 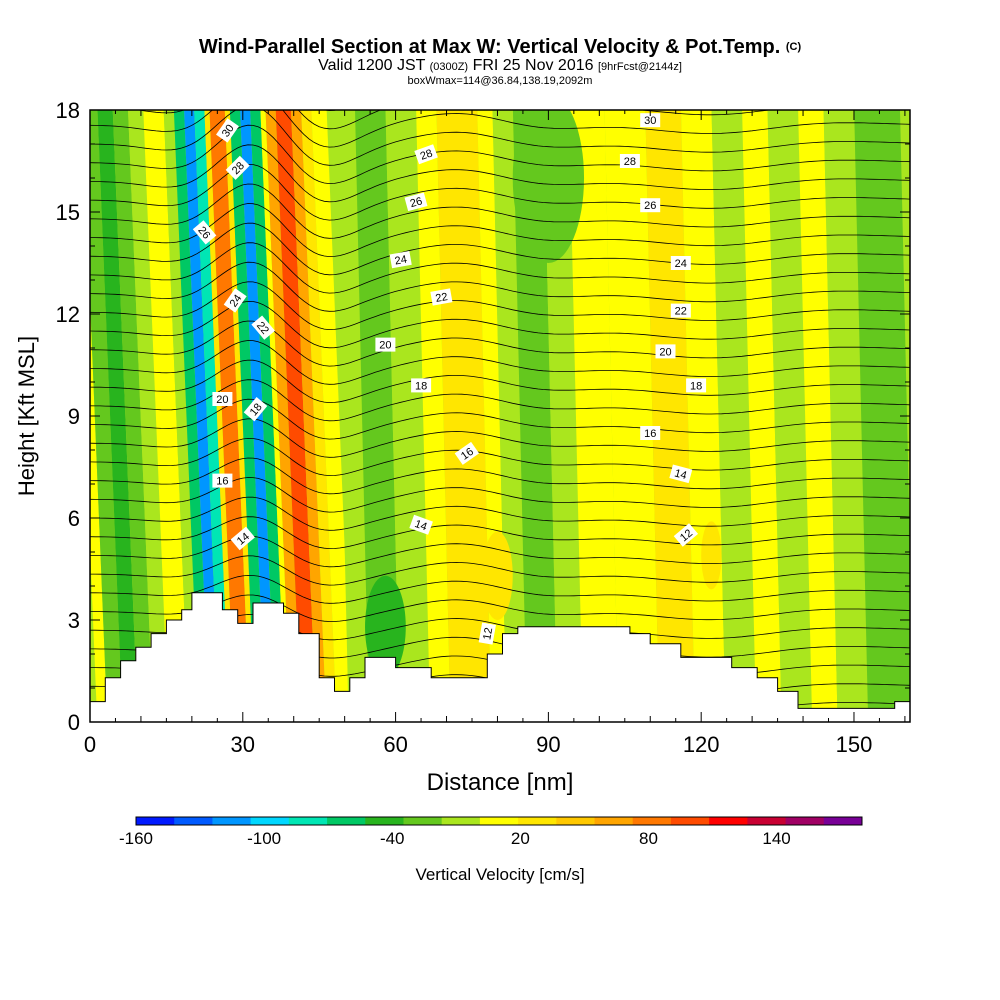 What do you see at coordinates (90, 744) in the screenshot?
I see `x-tick-label: 0` at bounding box center [90, 744].